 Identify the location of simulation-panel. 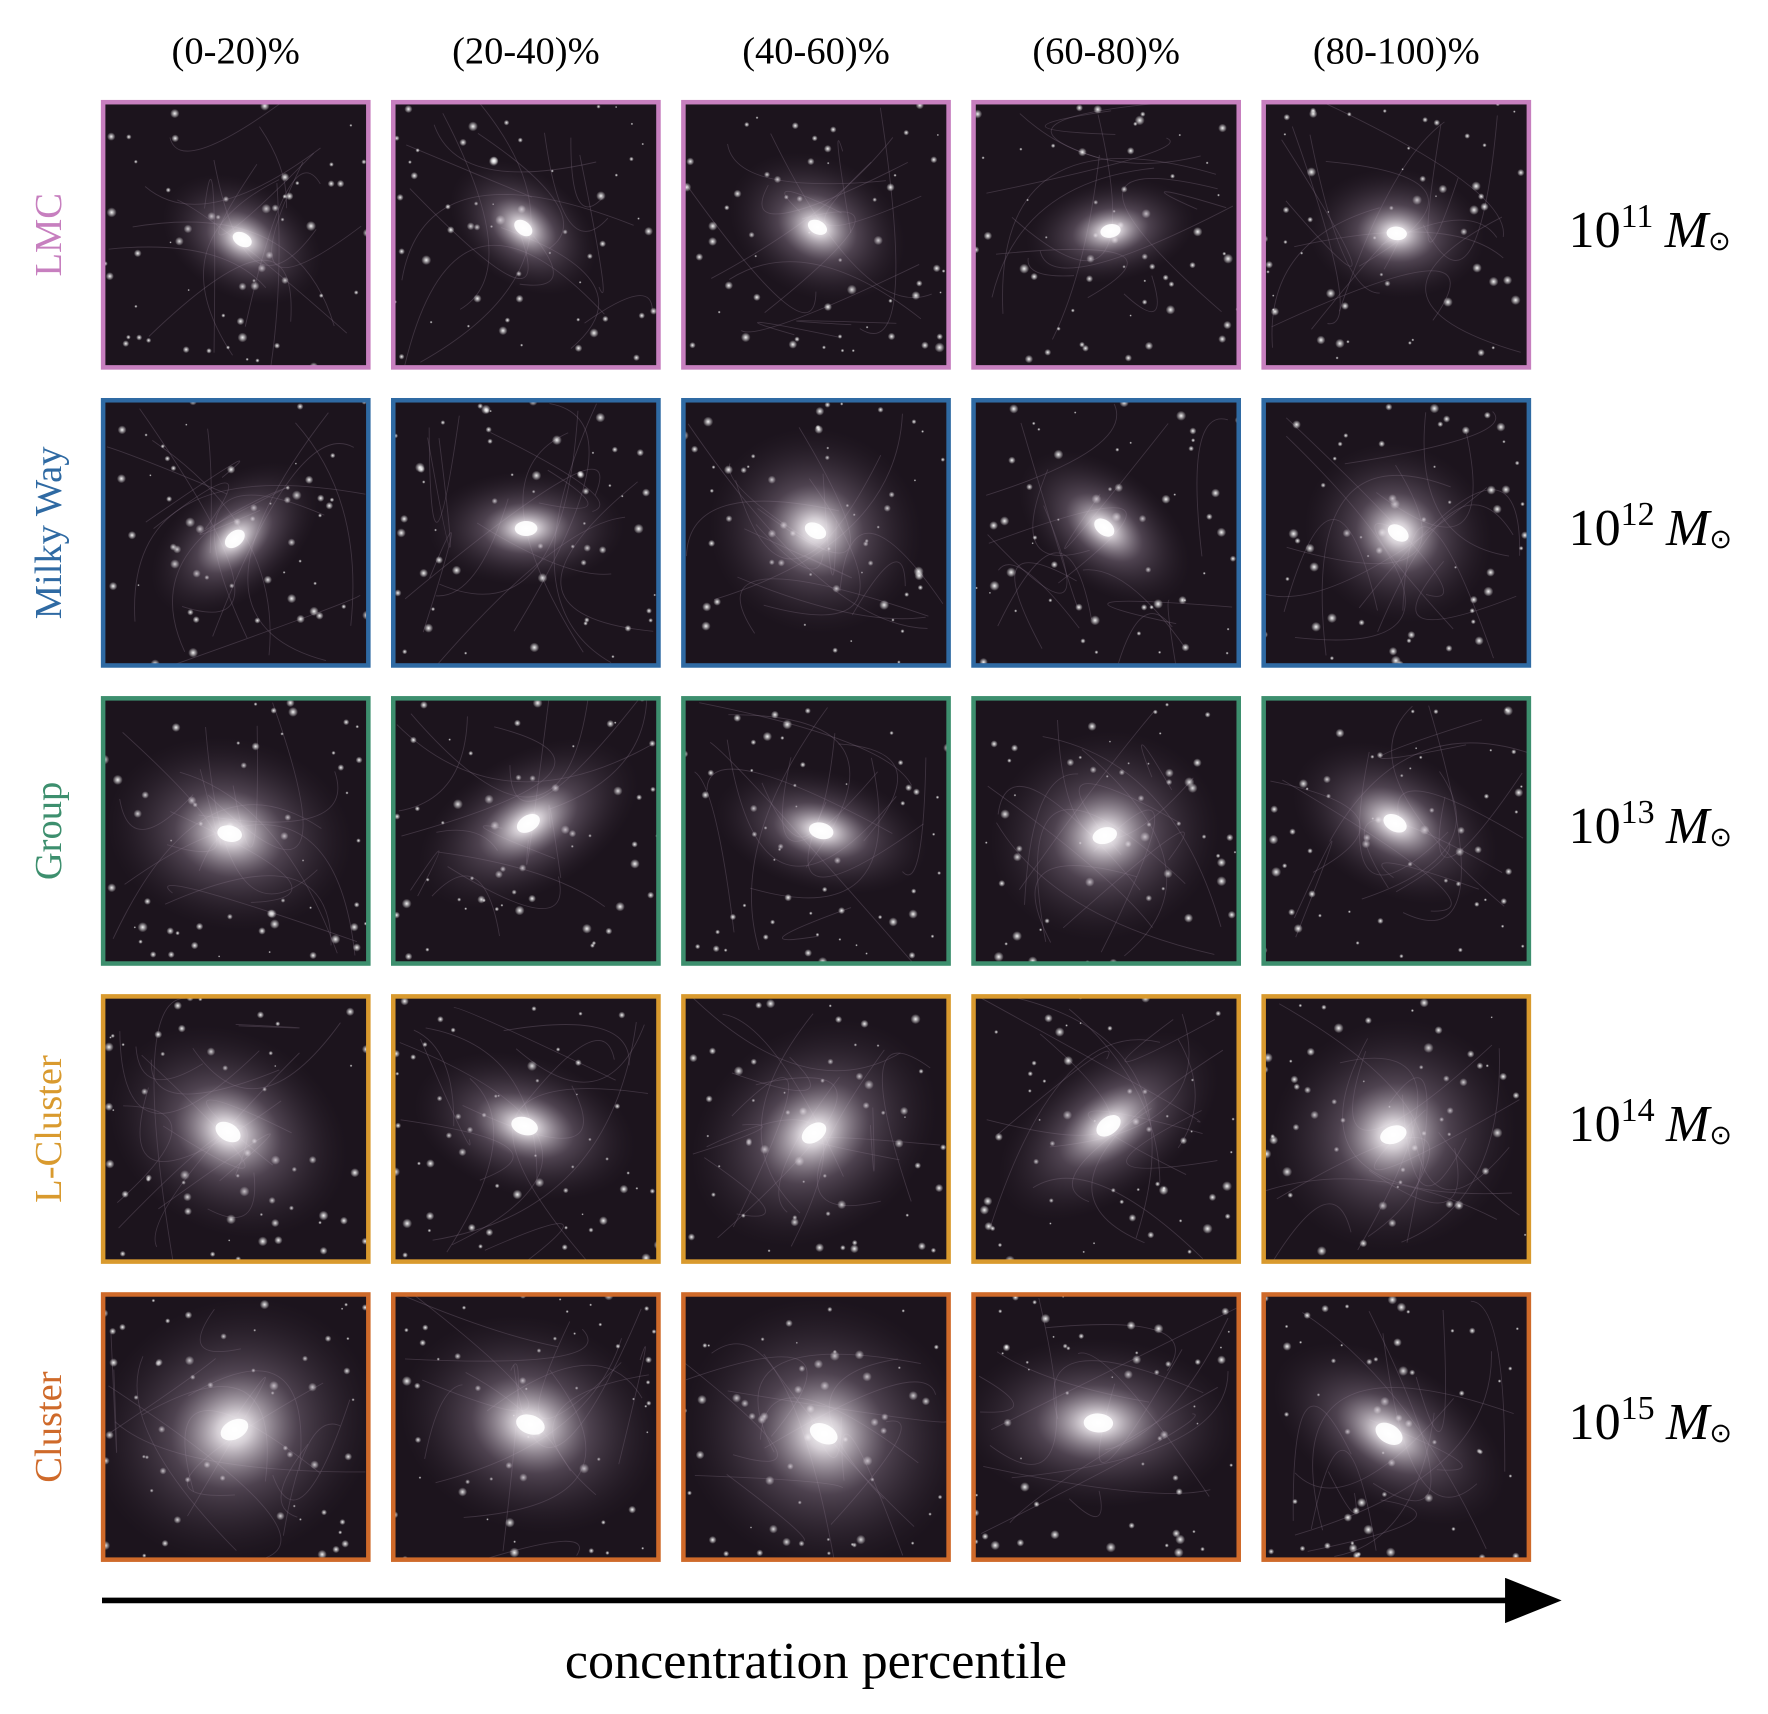
(236, 1427).